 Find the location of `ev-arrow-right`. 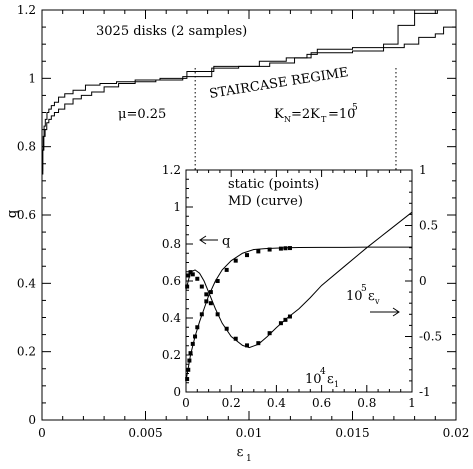

ev-arrow-right is located at coordinates (385, 312).